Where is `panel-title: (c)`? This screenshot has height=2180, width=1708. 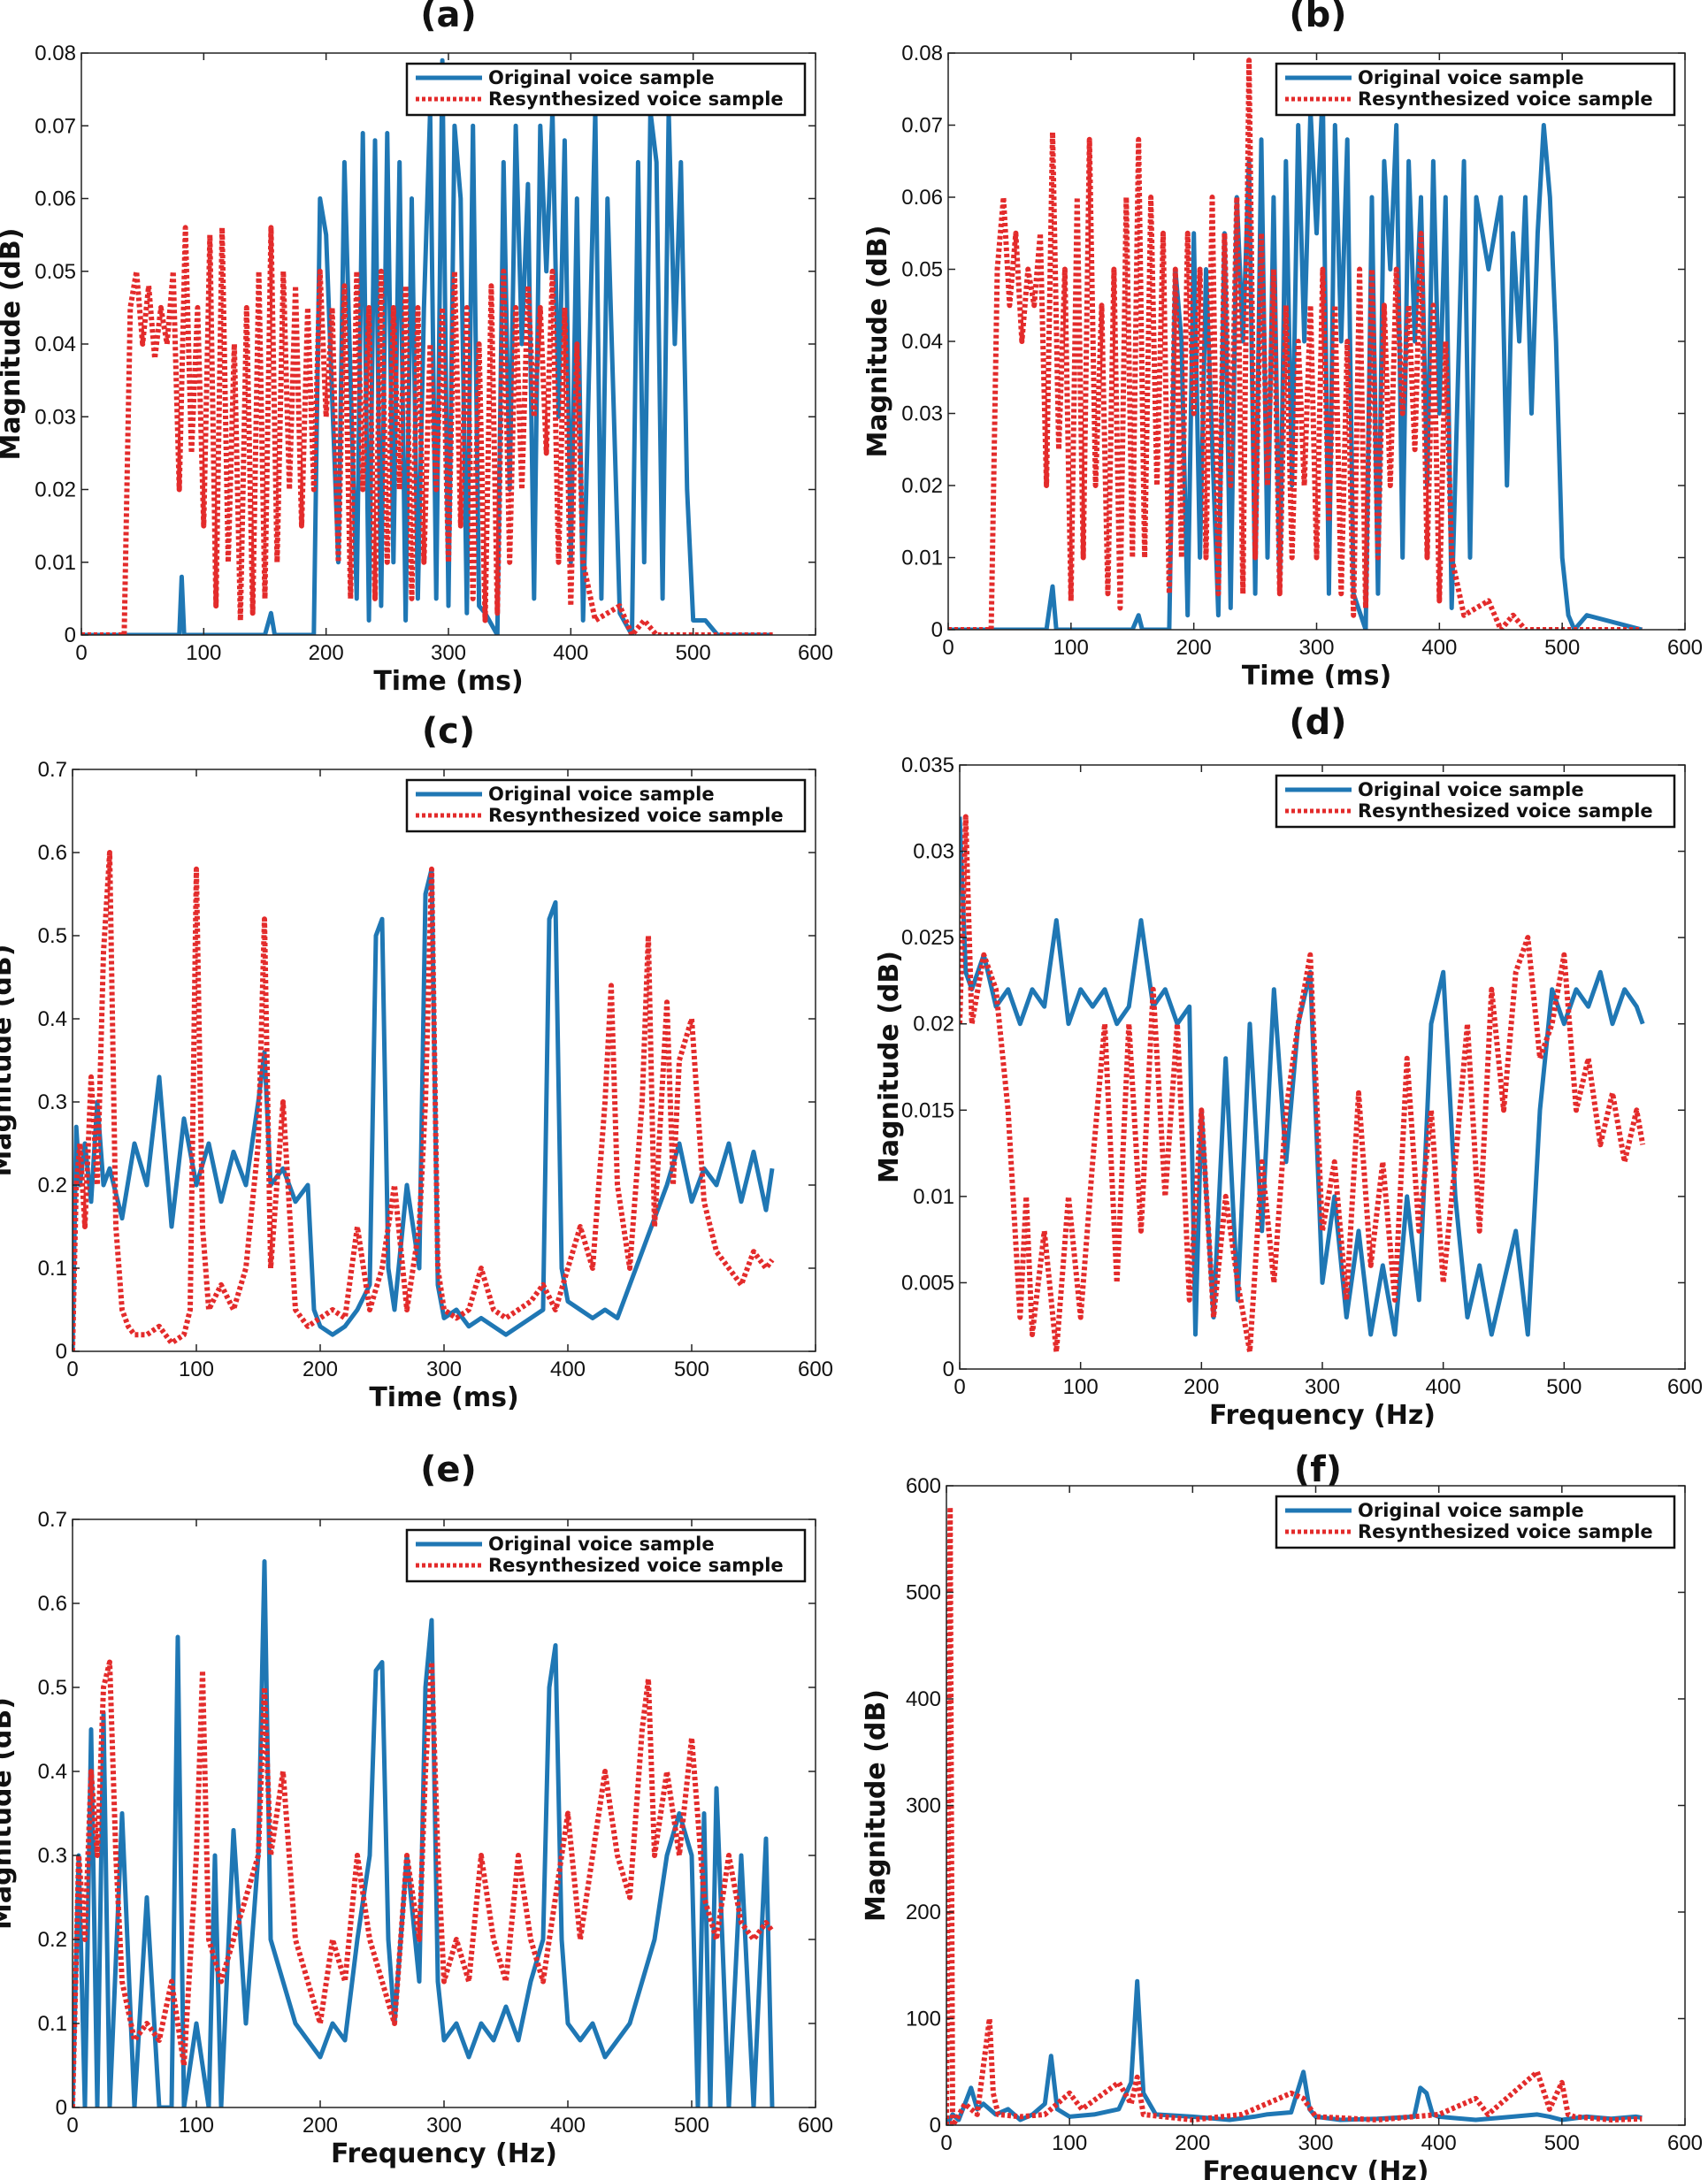 panel-title: (c) is located at coordinates (449, 731).